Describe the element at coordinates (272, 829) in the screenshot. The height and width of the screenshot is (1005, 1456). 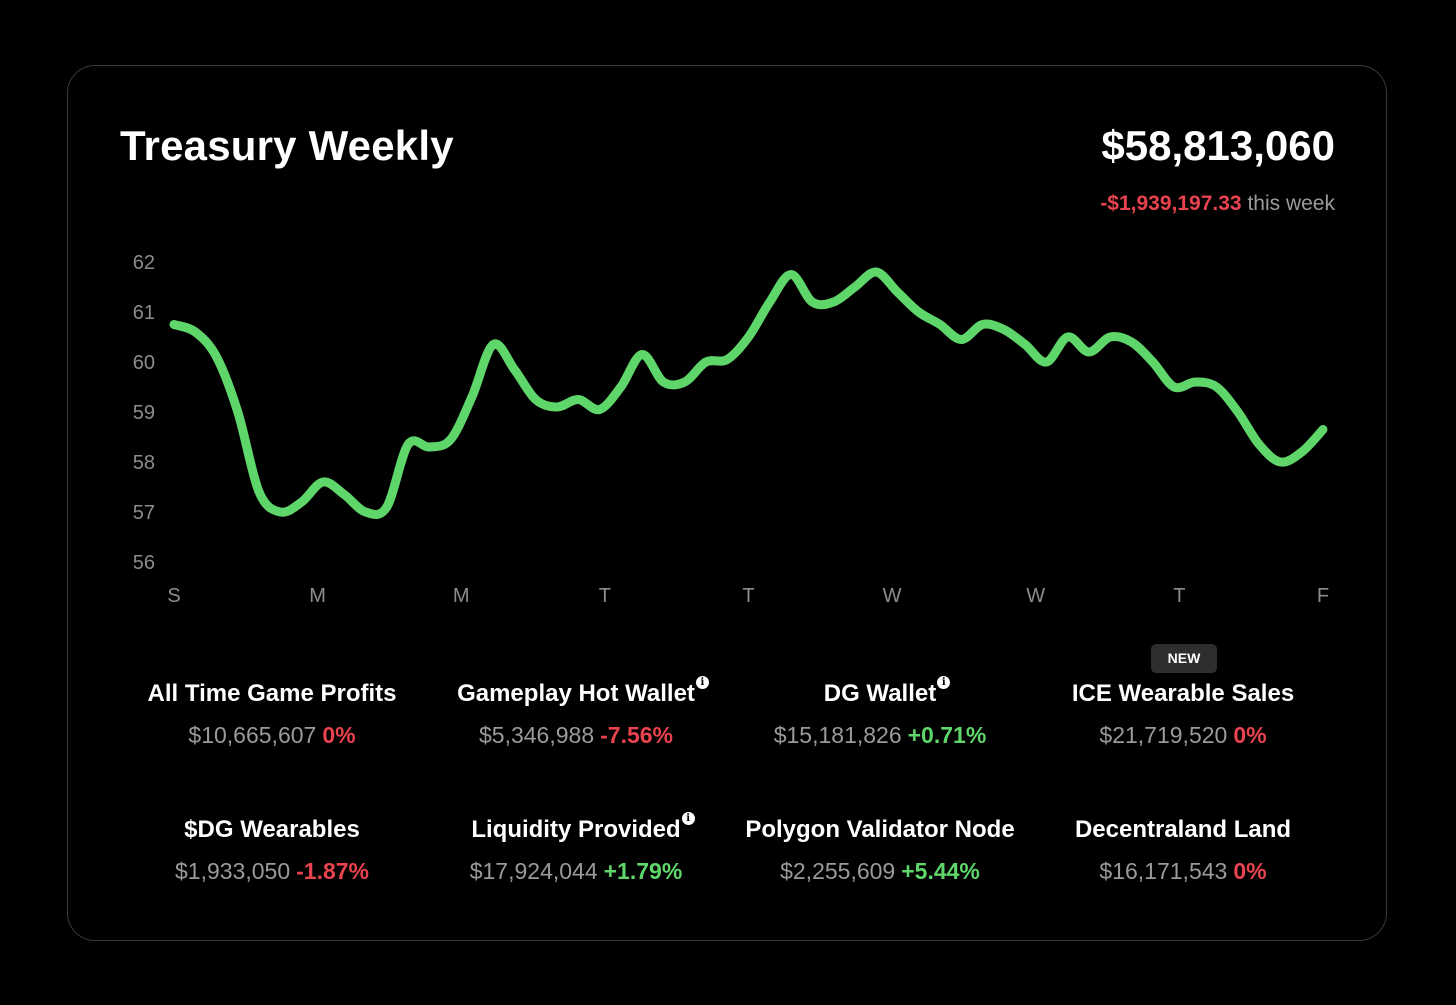
I see `stat-label: $DG Wearables` at that location.